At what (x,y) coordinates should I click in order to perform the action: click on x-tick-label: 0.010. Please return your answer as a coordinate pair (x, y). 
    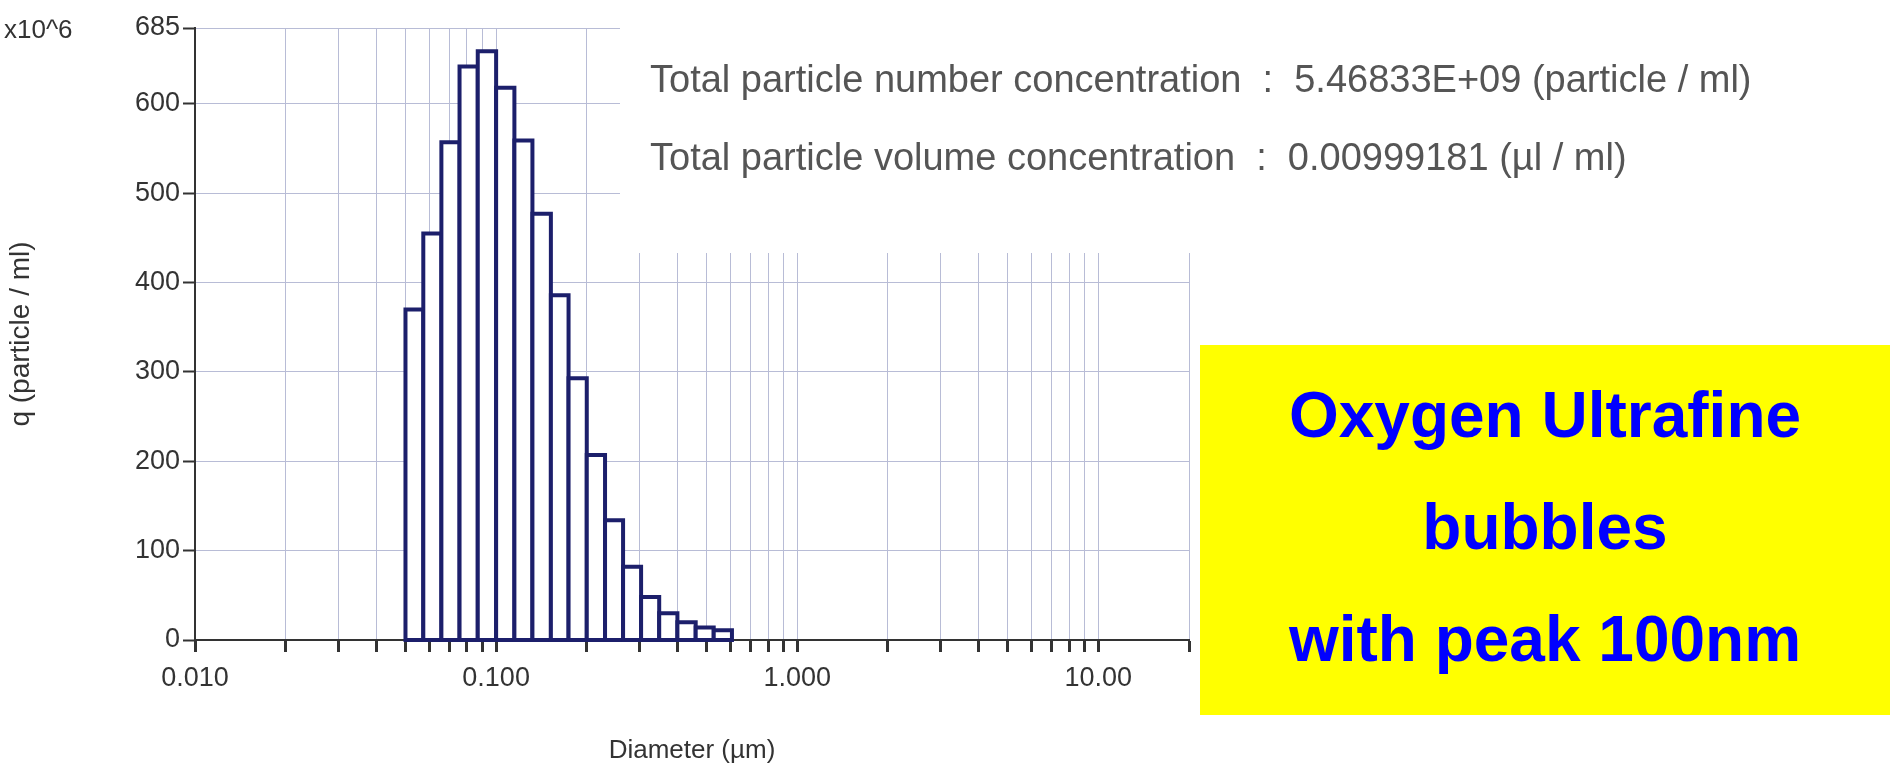
    Looking at the image, I should click on (195, 676).